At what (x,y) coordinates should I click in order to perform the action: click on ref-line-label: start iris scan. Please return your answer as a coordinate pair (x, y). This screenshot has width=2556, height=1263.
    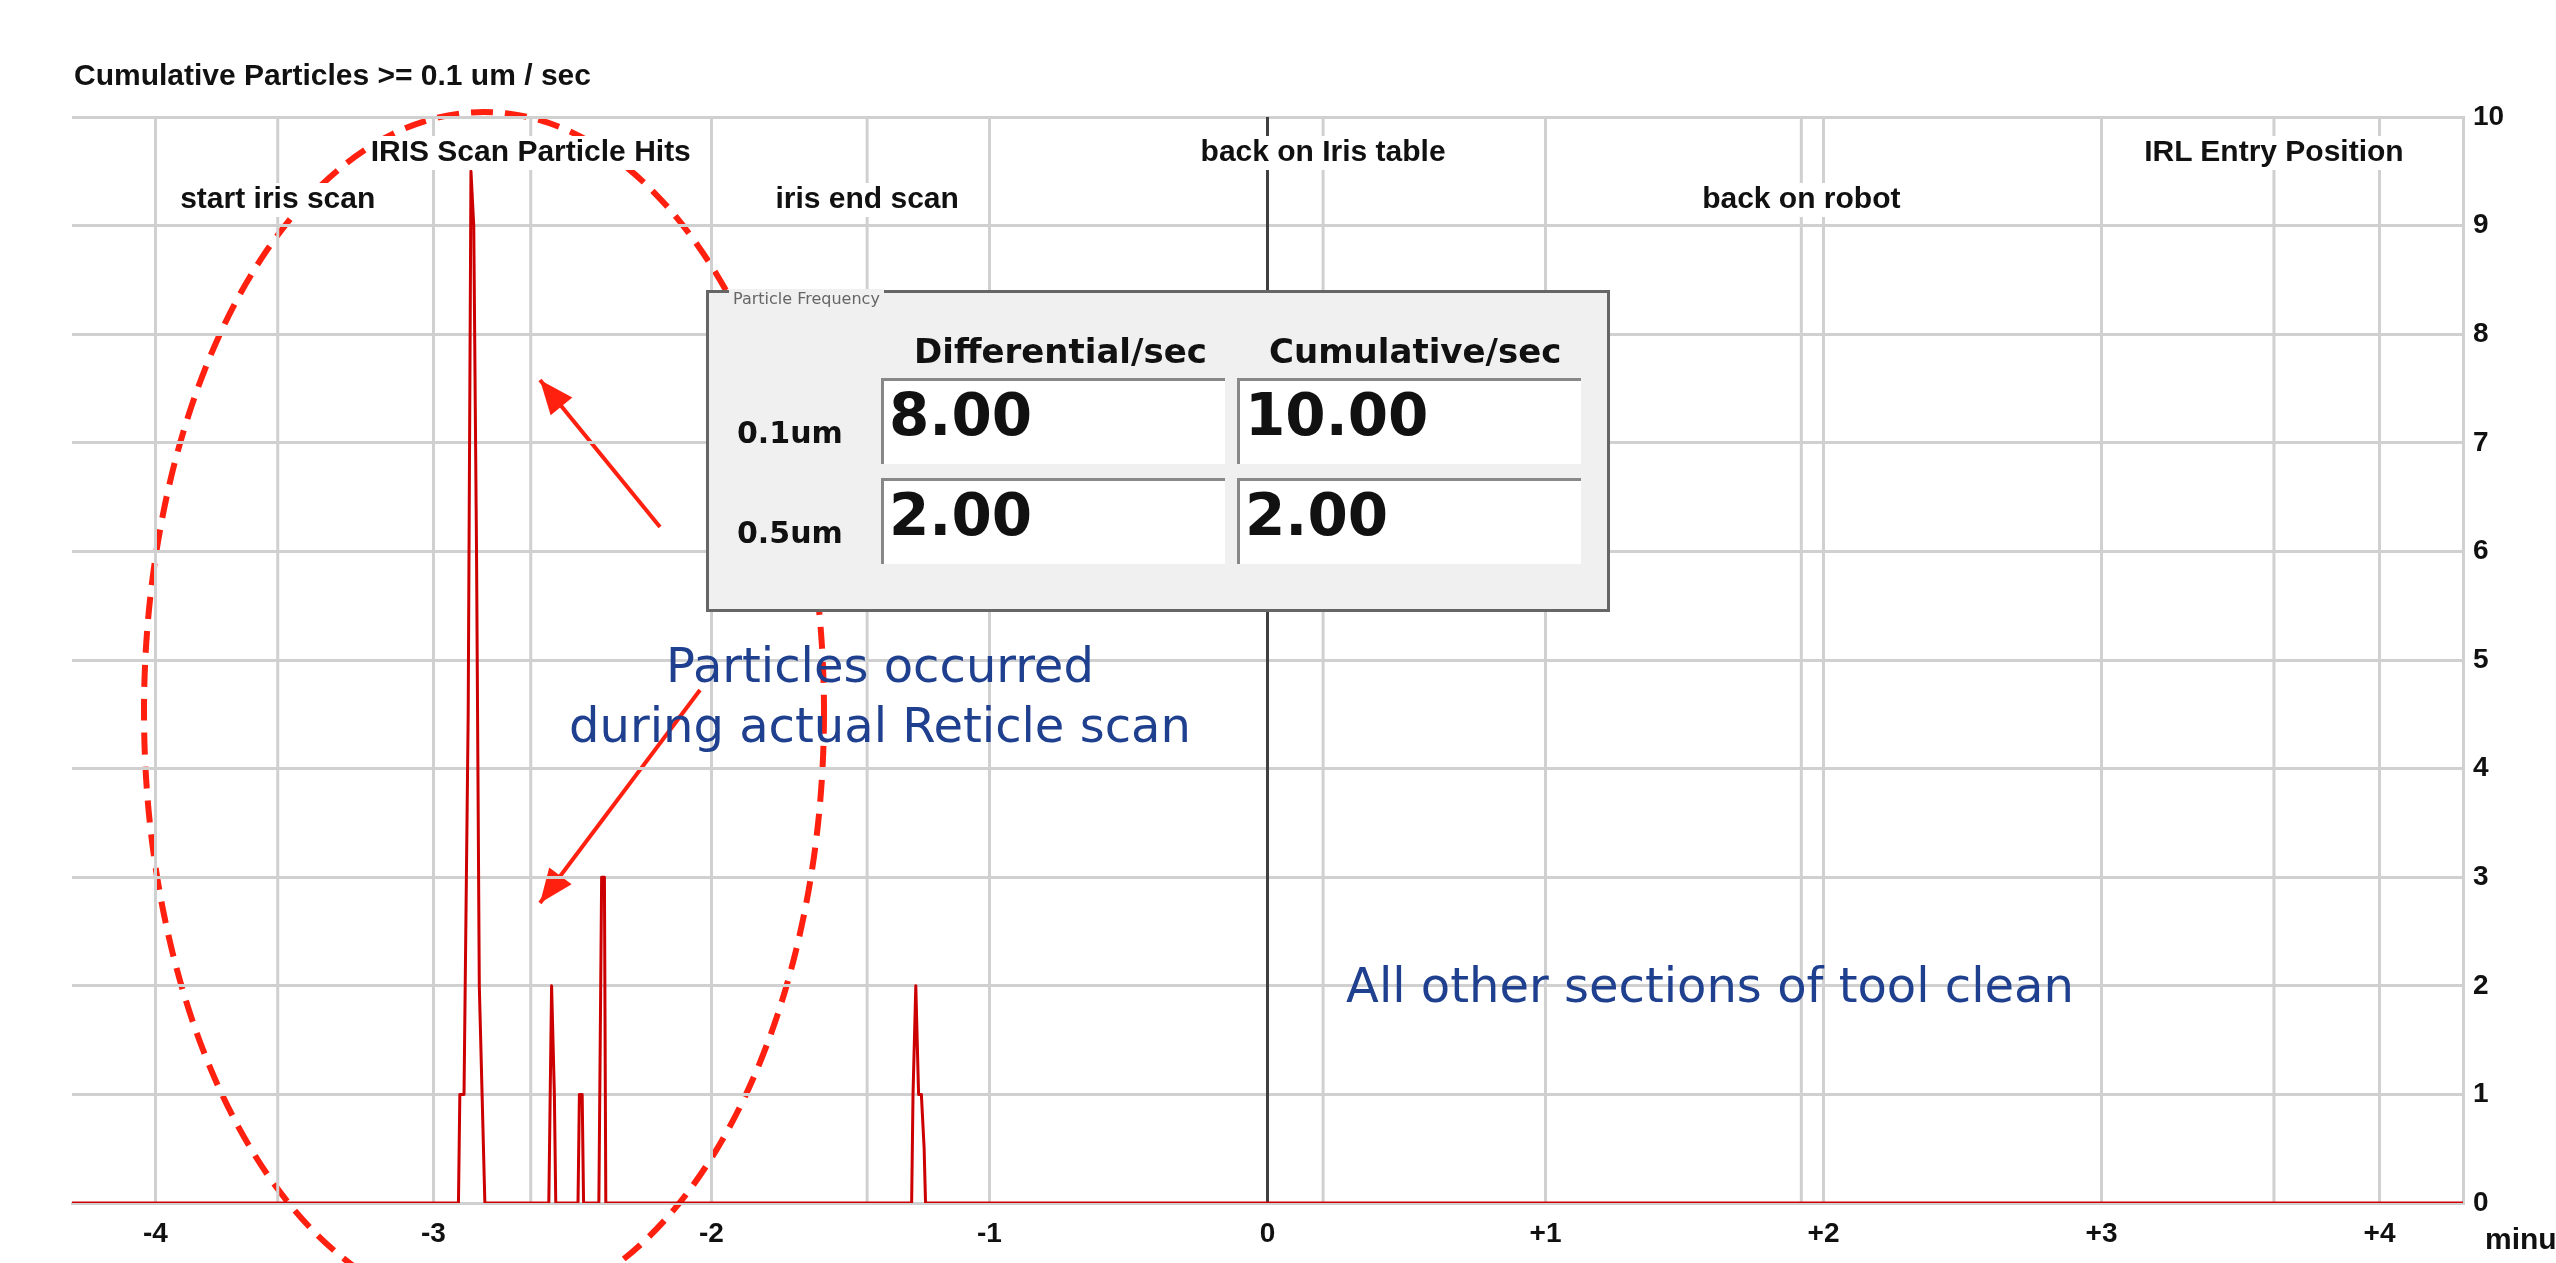
    Looking at the image, I should click on (278, 198).